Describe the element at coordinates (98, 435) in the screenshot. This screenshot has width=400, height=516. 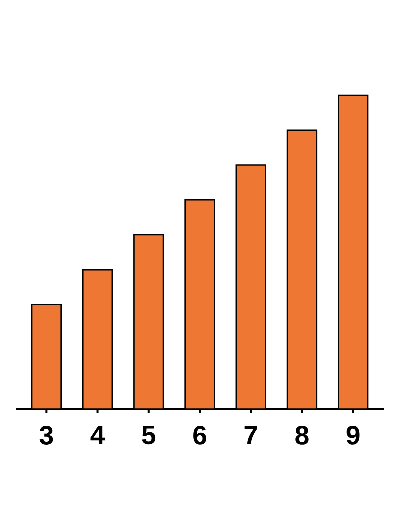
I see `x-tick-label: 4` at that location.